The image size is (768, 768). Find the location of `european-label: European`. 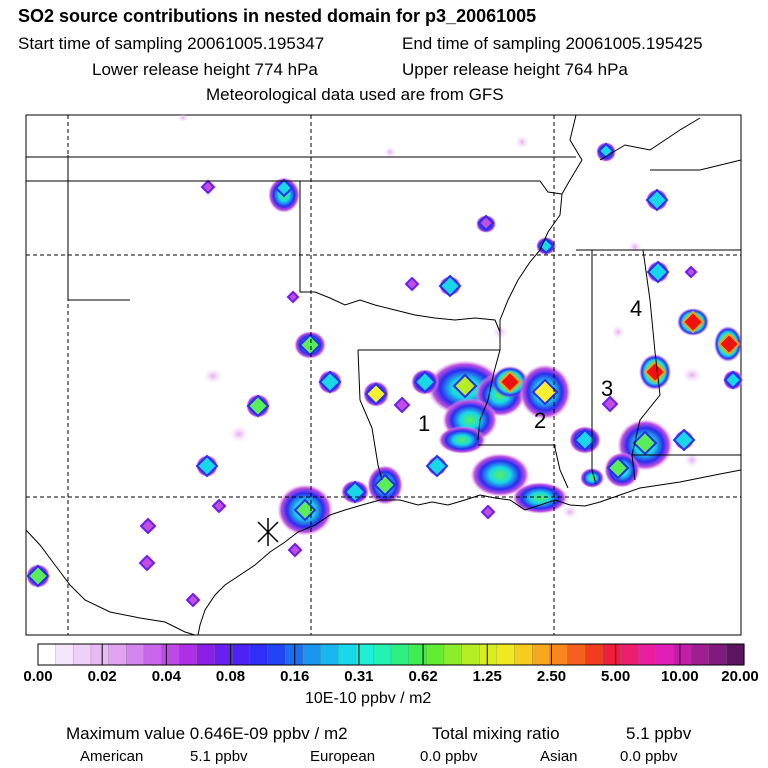

european-label: European is located at coordinates (343, 756).